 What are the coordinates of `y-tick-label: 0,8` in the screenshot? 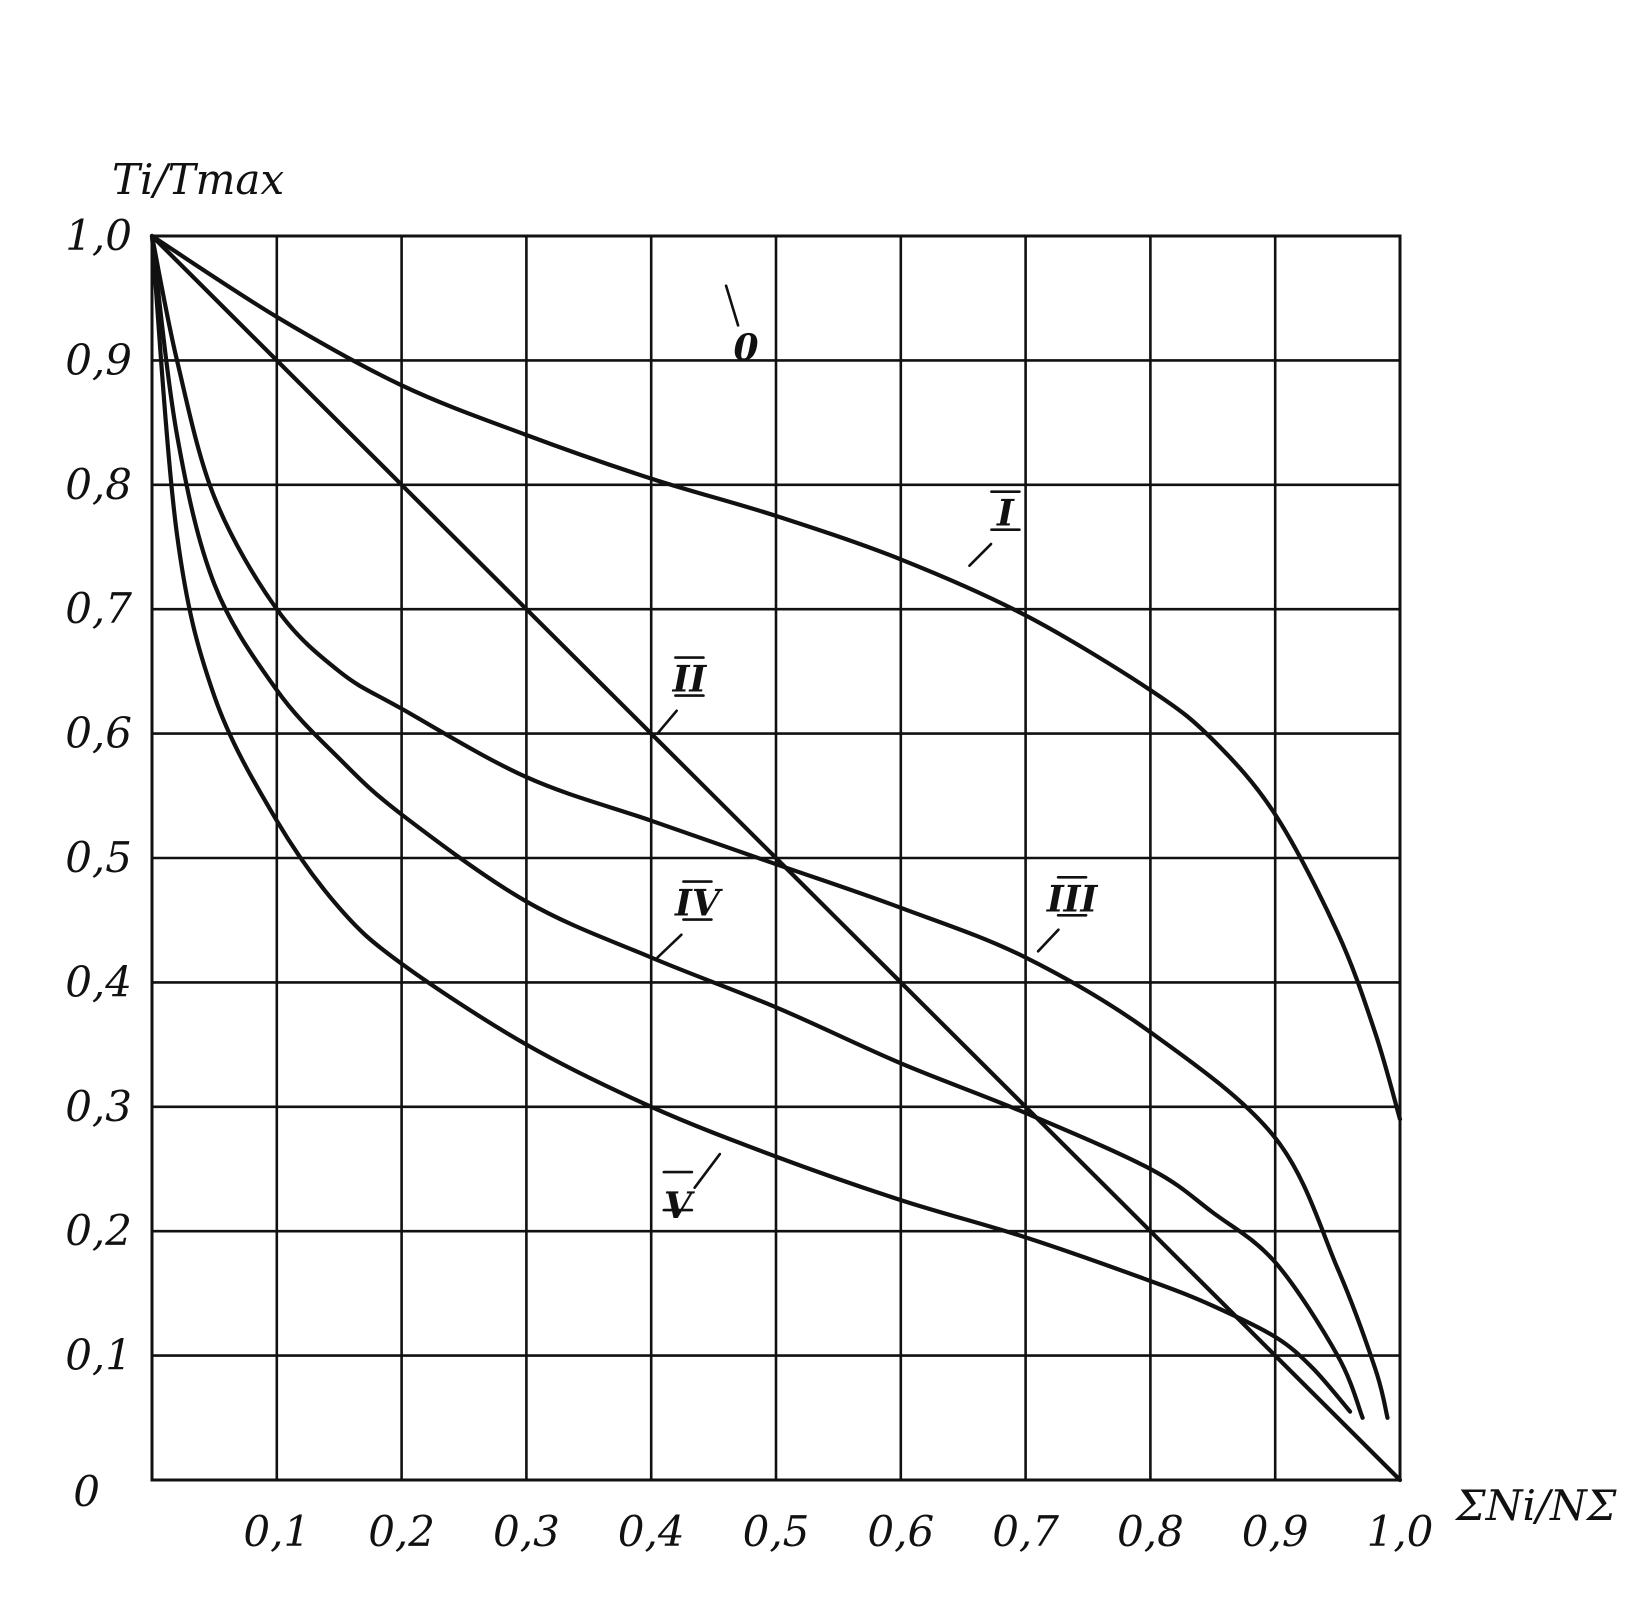 It's located at (98, 484).